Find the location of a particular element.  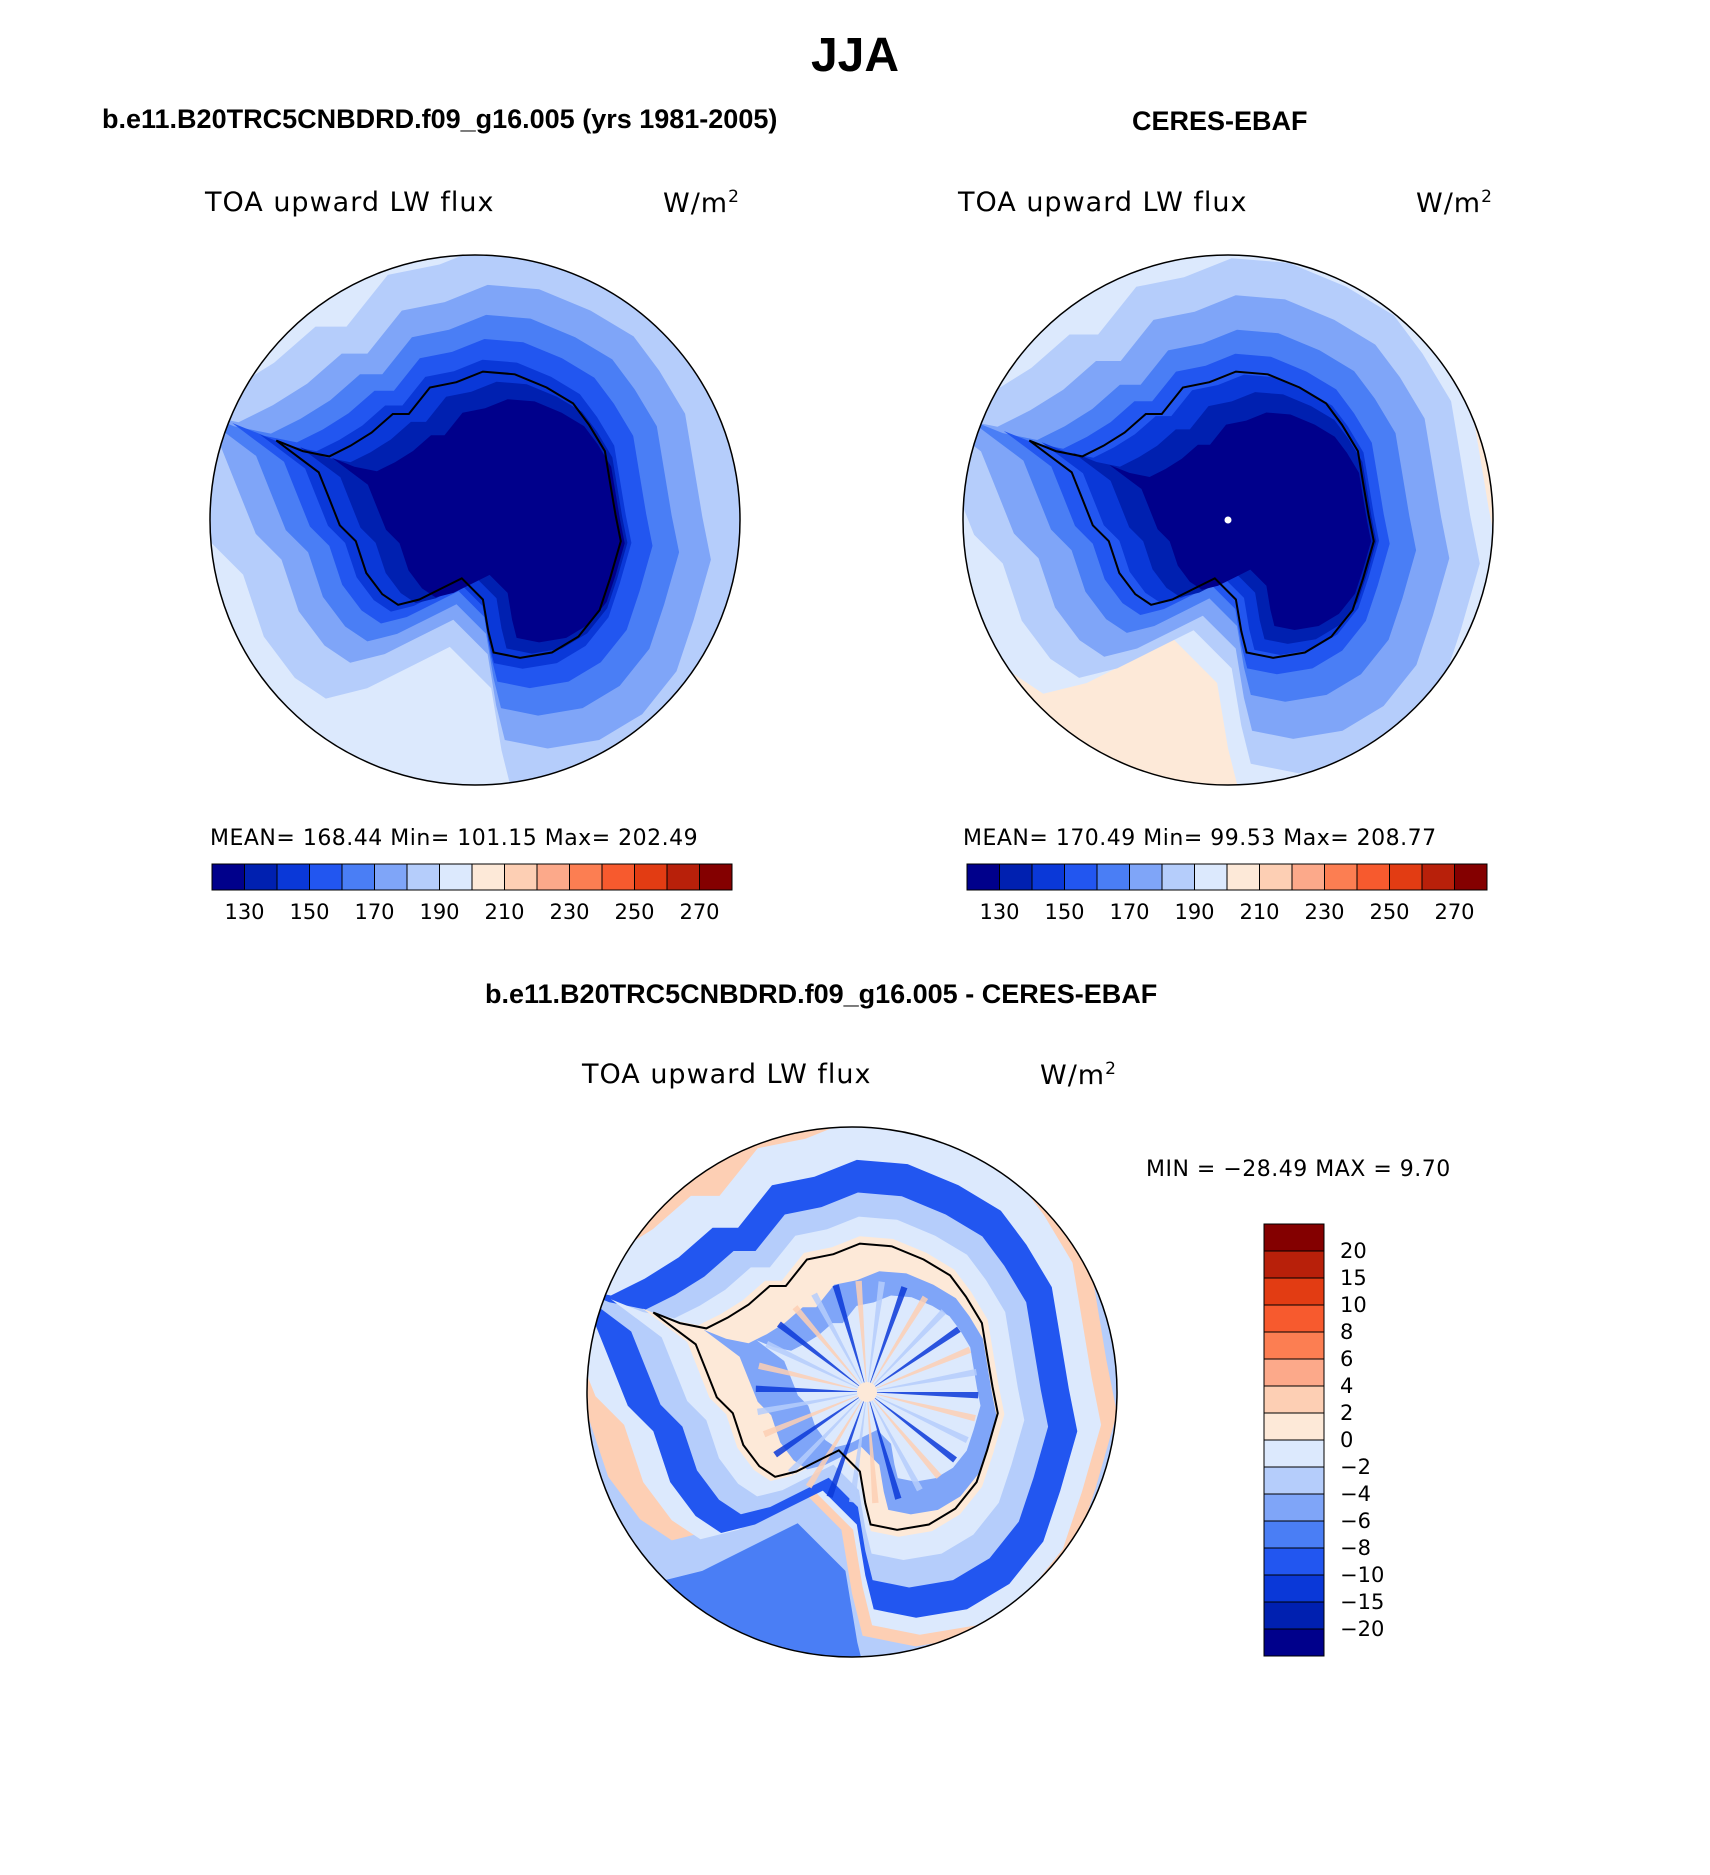

model-polar-map is located at coordinates (475, 520).